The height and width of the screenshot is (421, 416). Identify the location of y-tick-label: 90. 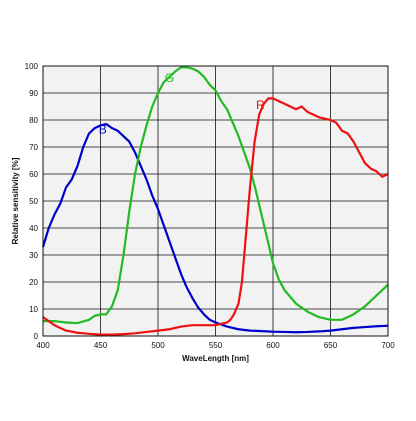
(33, 93).